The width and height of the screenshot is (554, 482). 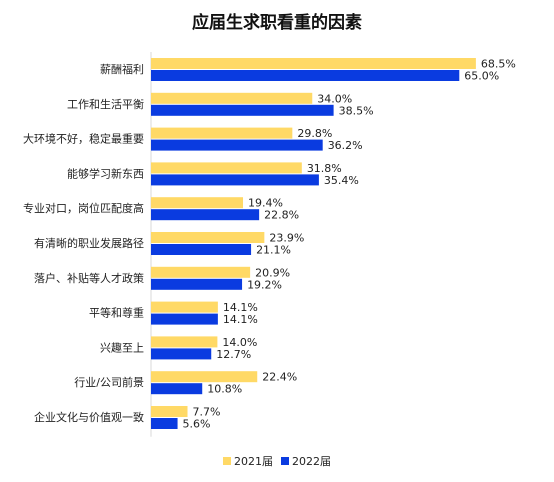 I want to click on data-label: 19.2%, so click(x=264, y=284).